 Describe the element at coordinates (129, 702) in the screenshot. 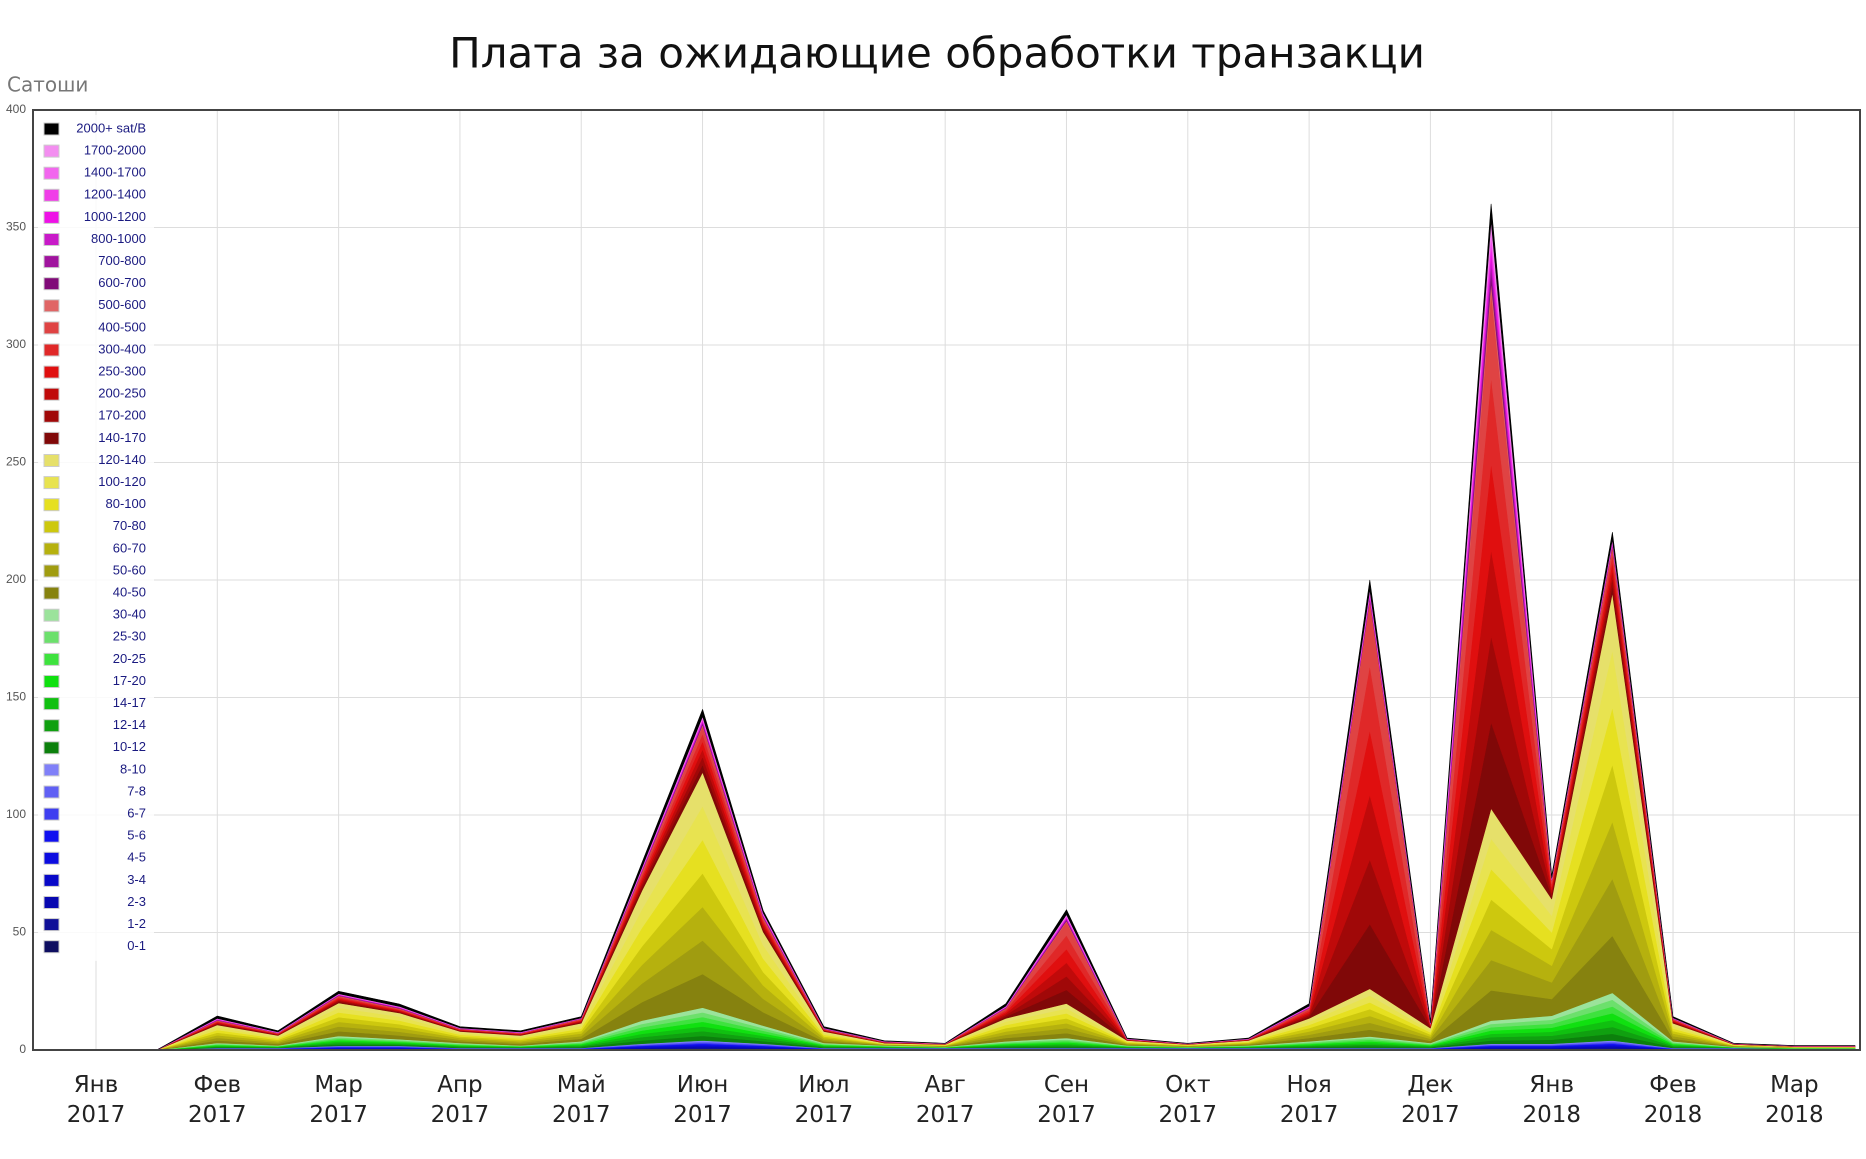

I see `legend-label: 14-17` at that location.